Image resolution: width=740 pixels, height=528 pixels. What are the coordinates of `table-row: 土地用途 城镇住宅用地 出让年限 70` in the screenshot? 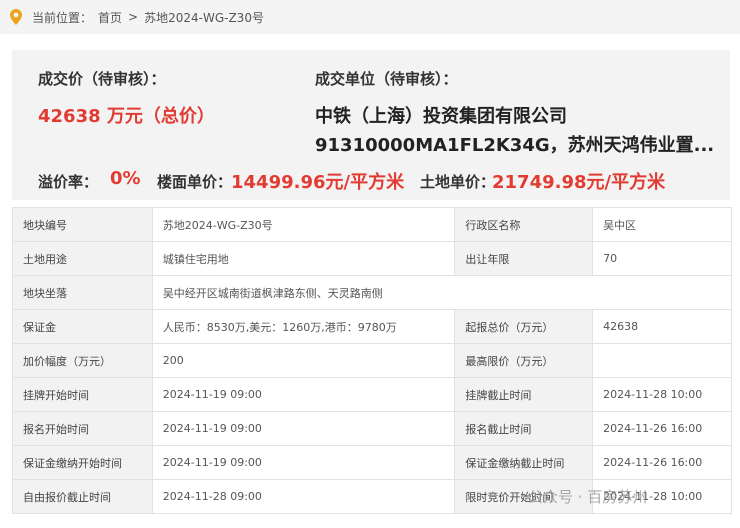 It's located at (372, 258).